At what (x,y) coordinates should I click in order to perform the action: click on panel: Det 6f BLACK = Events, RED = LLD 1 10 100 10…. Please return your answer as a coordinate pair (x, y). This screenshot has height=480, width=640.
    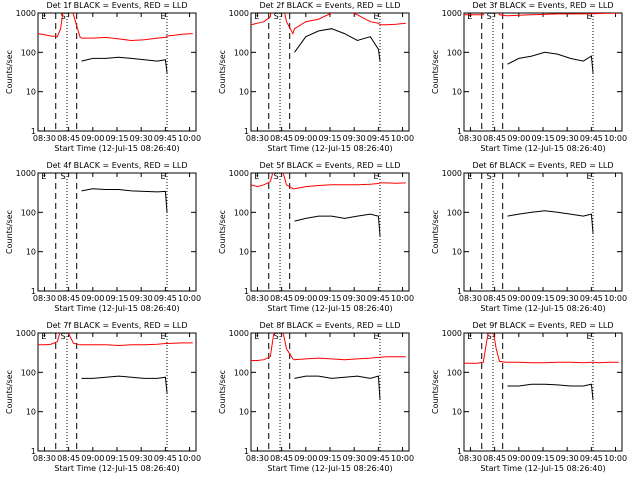
    Looking at the image, I should click on (529, 237).